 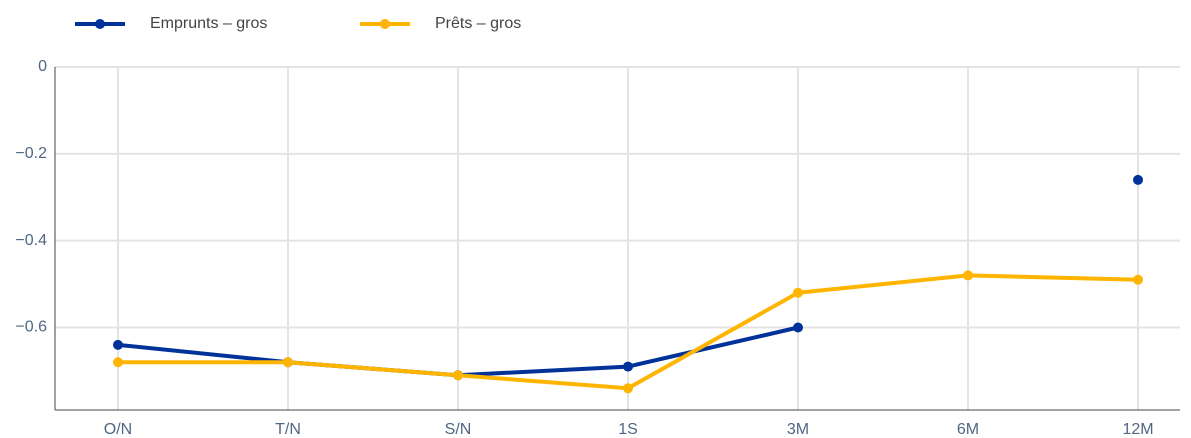 What do you see at coordinates (628, 429) in the screenshot?
I see `x-tick-label: 1S` at bounding box center [628, 429].